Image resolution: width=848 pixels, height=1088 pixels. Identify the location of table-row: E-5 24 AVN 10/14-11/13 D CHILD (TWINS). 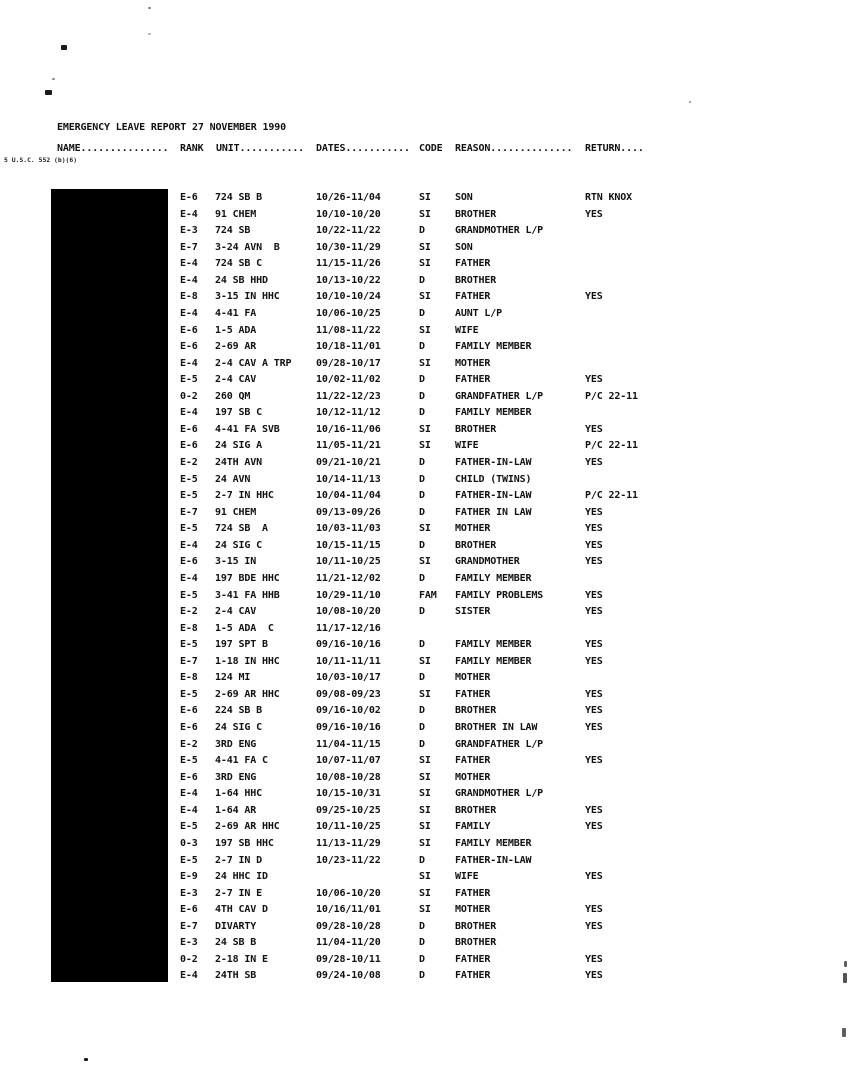
(424, 480).